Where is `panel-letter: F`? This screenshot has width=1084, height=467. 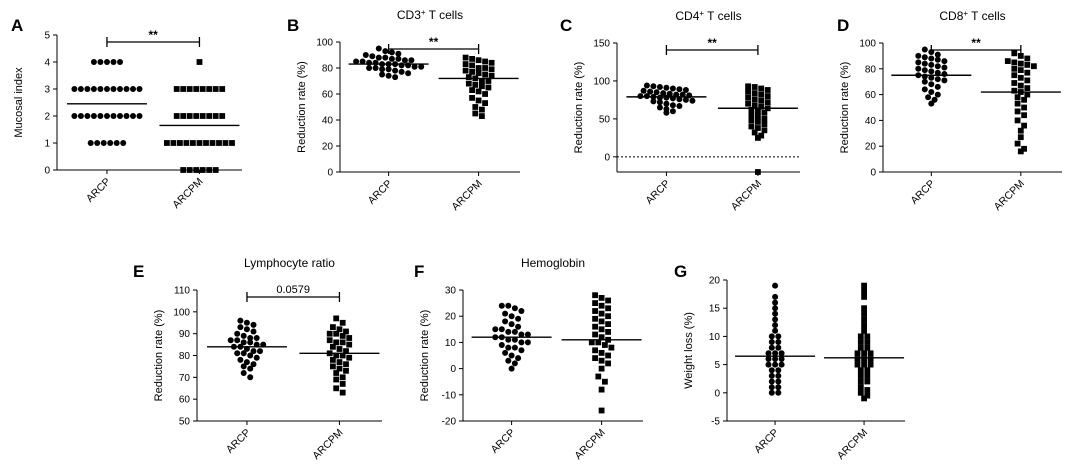 panel-letter: F is located at coordinates (419, 271).